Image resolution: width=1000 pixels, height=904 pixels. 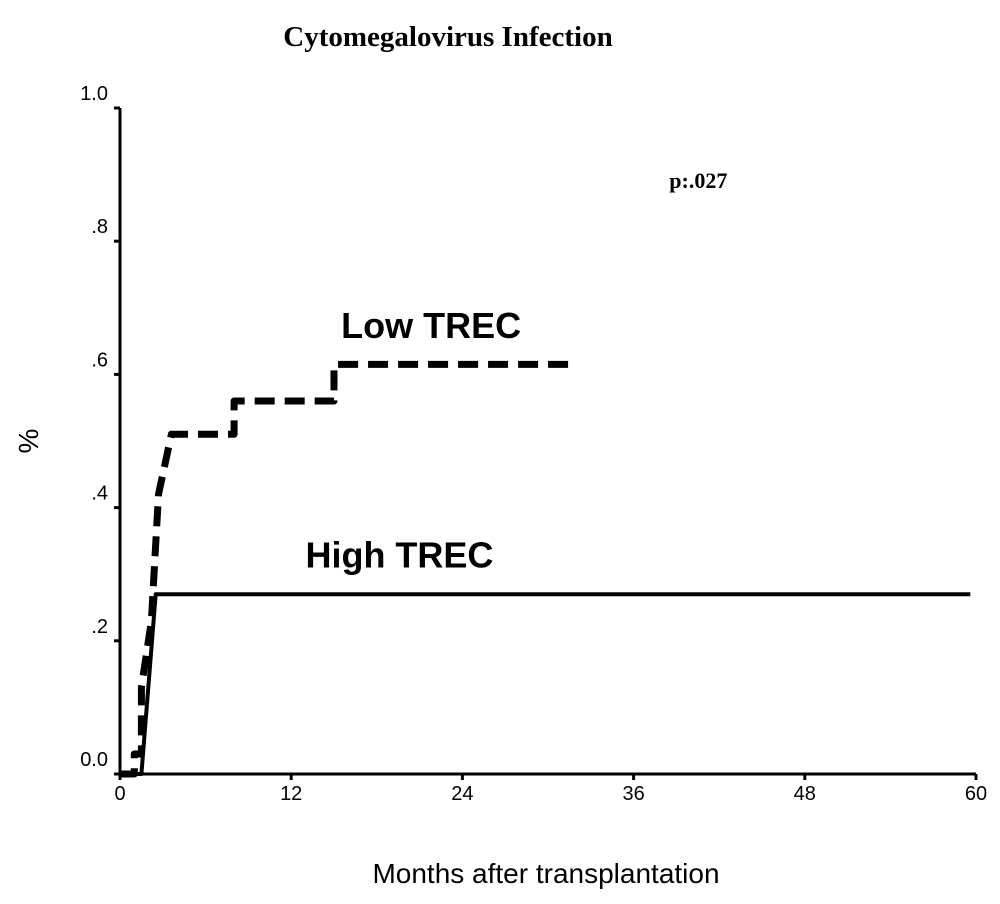 I want to click on x-tick-label: 48, so click(x=805, y=794).